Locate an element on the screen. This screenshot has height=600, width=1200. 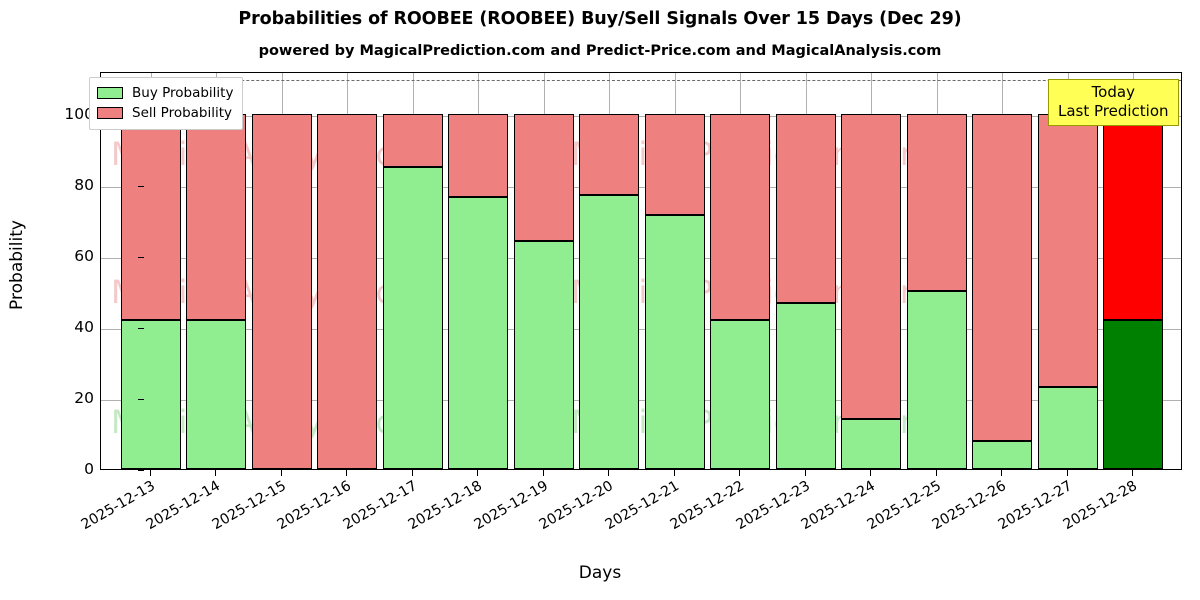
y-tick-label: 40 is located at coordinates (84, 326).